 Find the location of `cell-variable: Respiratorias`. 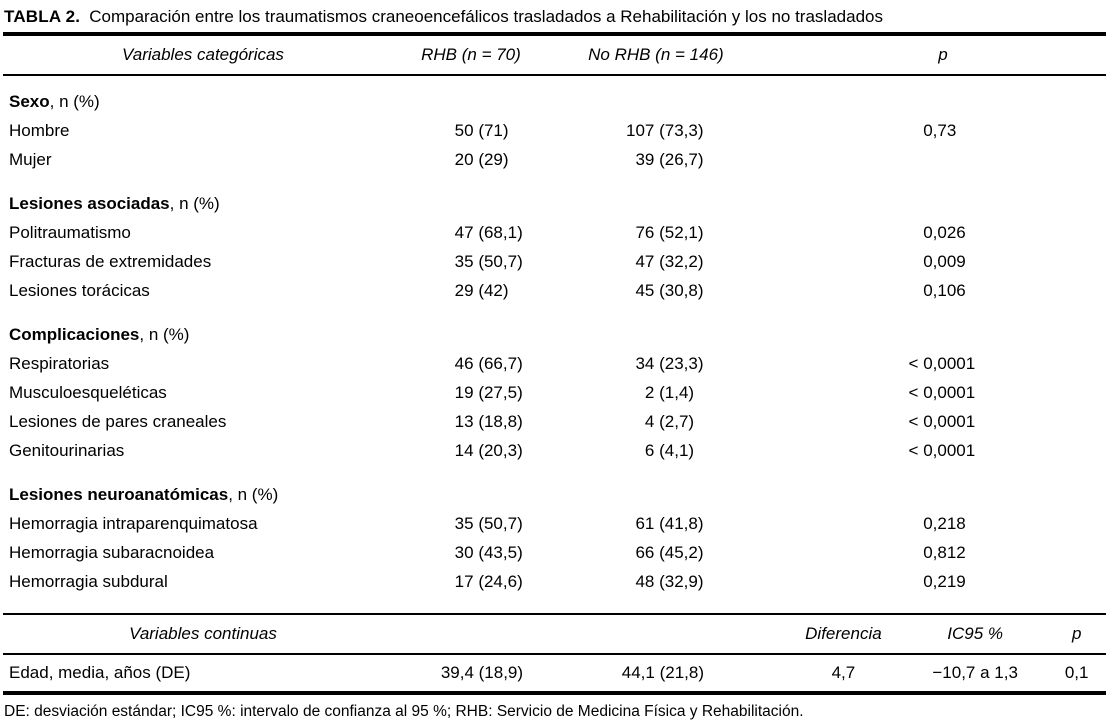

cell-variable: Respiratorias is located at coordinates (59, 363).